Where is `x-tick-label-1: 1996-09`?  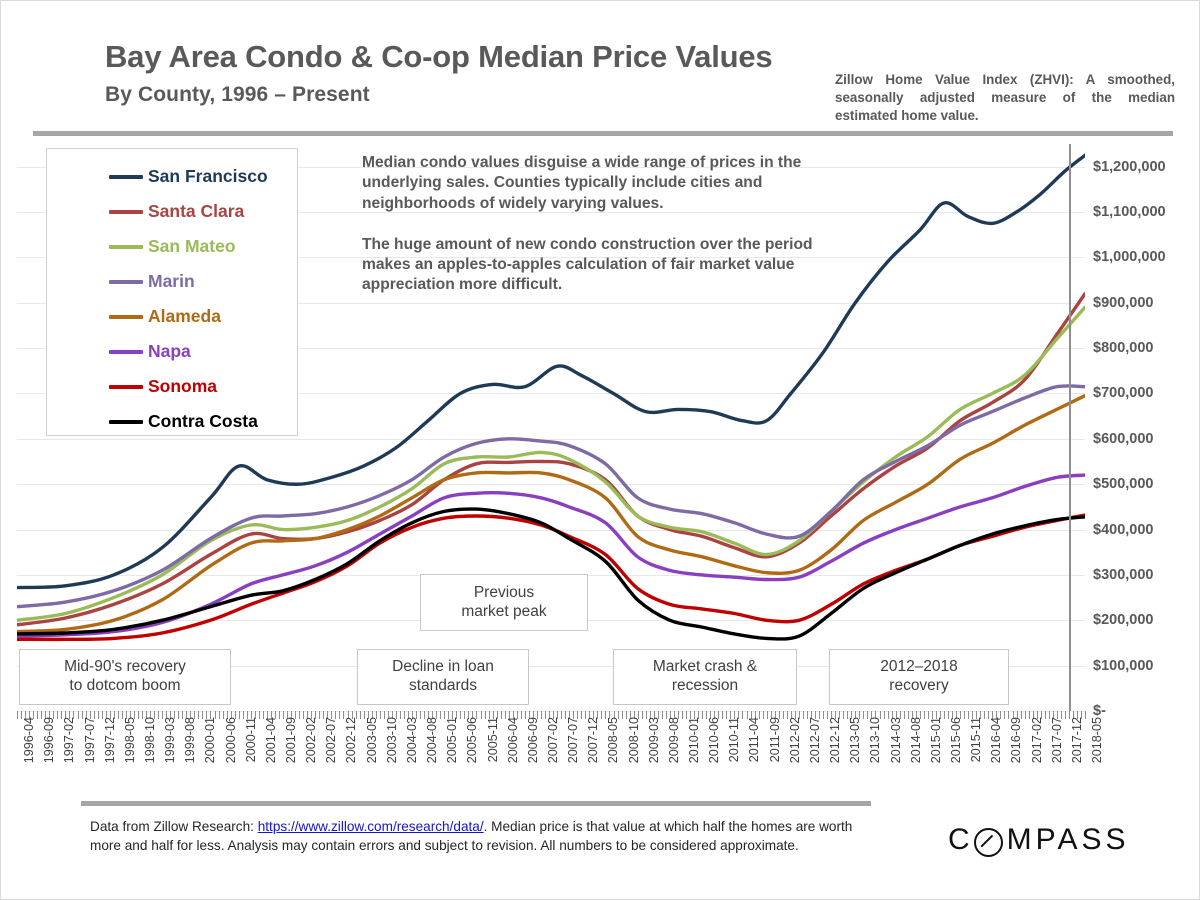 x-tick-label-1: 1996-09 is located at coordinates (49, 740).